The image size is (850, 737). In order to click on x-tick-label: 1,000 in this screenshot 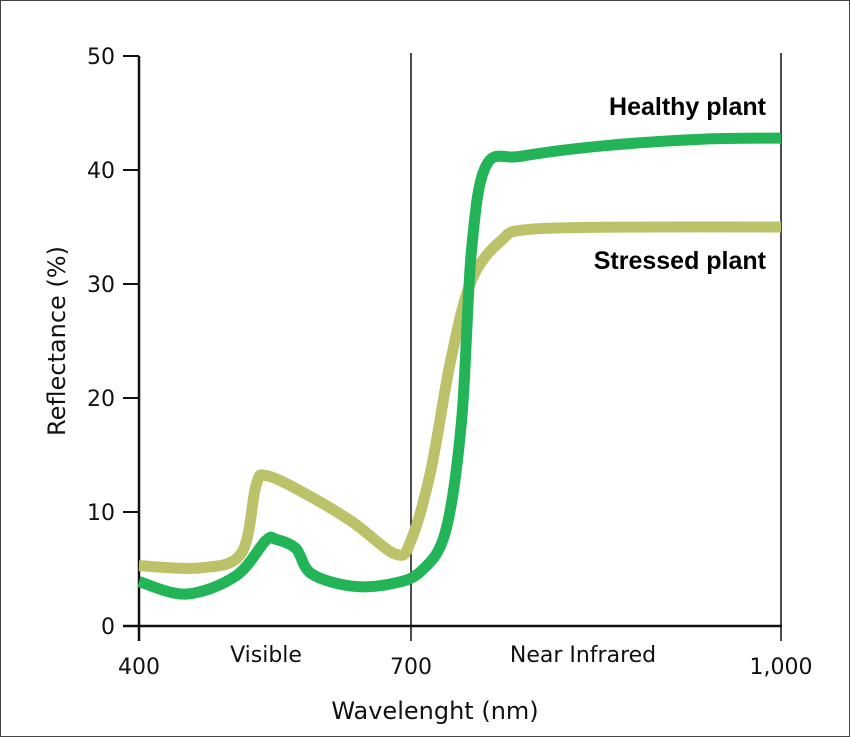, I will do `click(781, 667)`.